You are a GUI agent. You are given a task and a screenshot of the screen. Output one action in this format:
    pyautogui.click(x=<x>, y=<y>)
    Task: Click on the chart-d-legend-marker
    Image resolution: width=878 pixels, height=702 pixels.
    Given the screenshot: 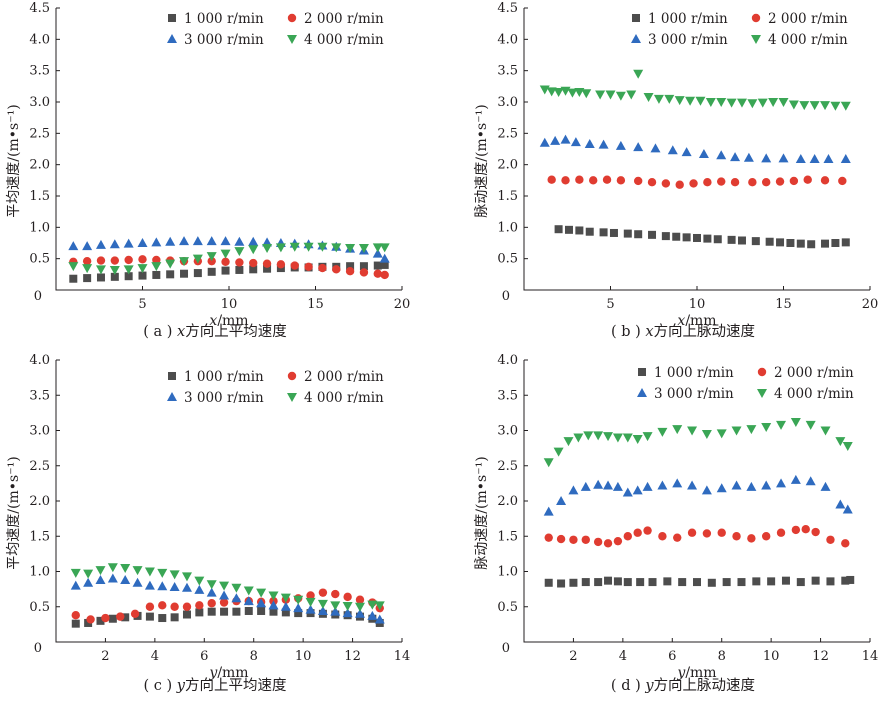 What is the action you would take?
    pyautogui.click(x=642, y=372)
    